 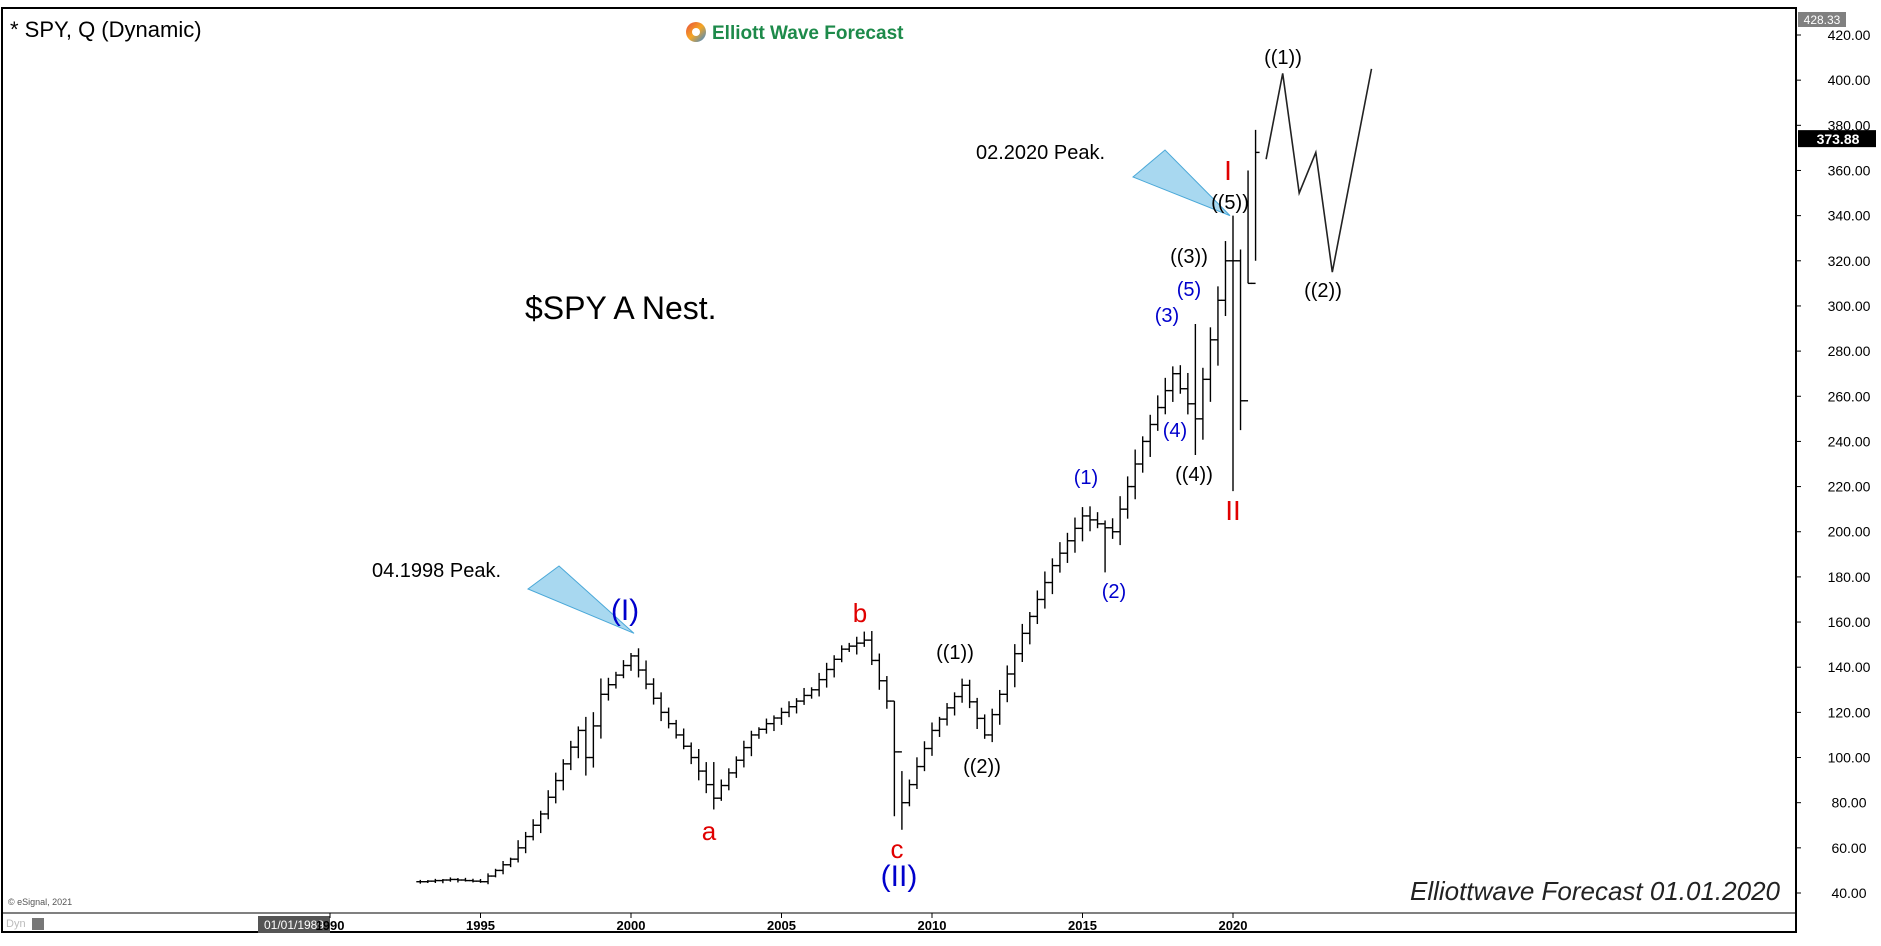 I want to click on brand-text: Elliott Wave Forecast, so click(x=808, y=33).